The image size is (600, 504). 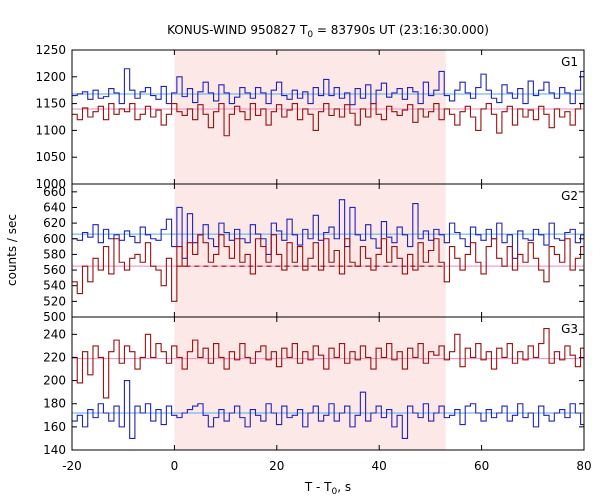 I want to click on x-axis-label-main: T - T, so click(x=318, y=487).